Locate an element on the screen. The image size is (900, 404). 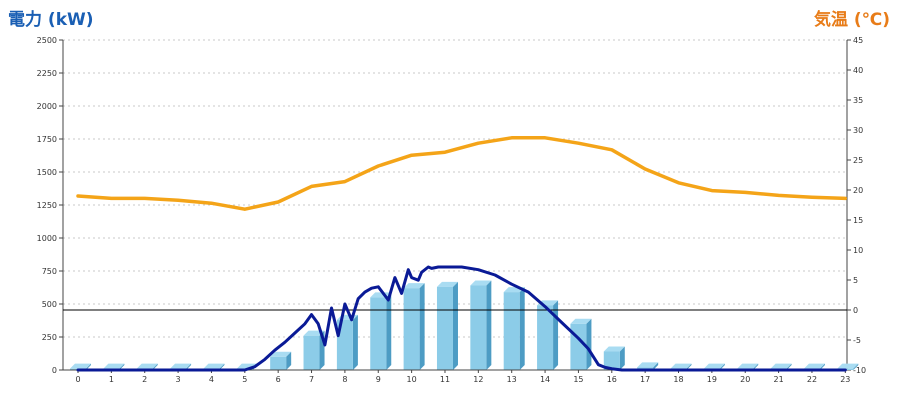
y-right-tick-label: 45 is located at coordinates (858, 40).